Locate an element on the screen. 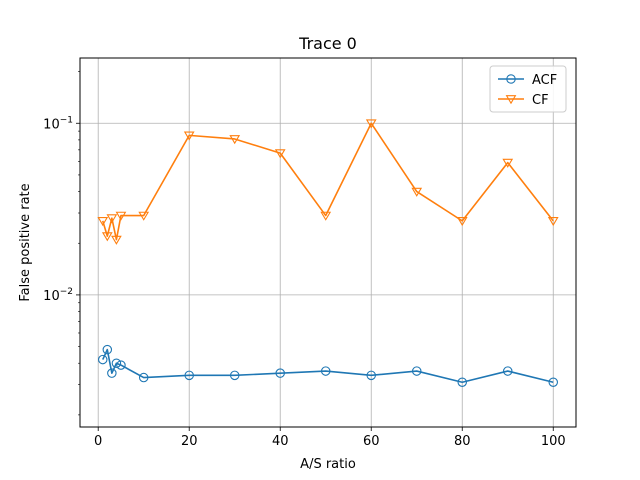 The width and height of the screenshot is (640, 480). series-line-acf is located at coordinates (328, 366).